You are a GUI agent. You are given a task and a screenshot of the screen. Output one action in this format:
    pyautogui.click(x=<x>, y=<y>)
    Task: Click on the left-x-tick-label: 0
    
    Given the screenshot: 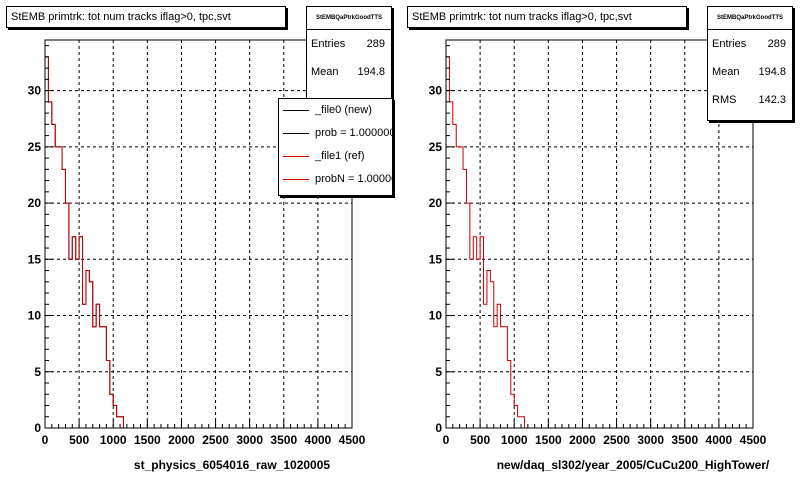 What is the action you would take?
    pyautogui.click(x=45, y=440)
    